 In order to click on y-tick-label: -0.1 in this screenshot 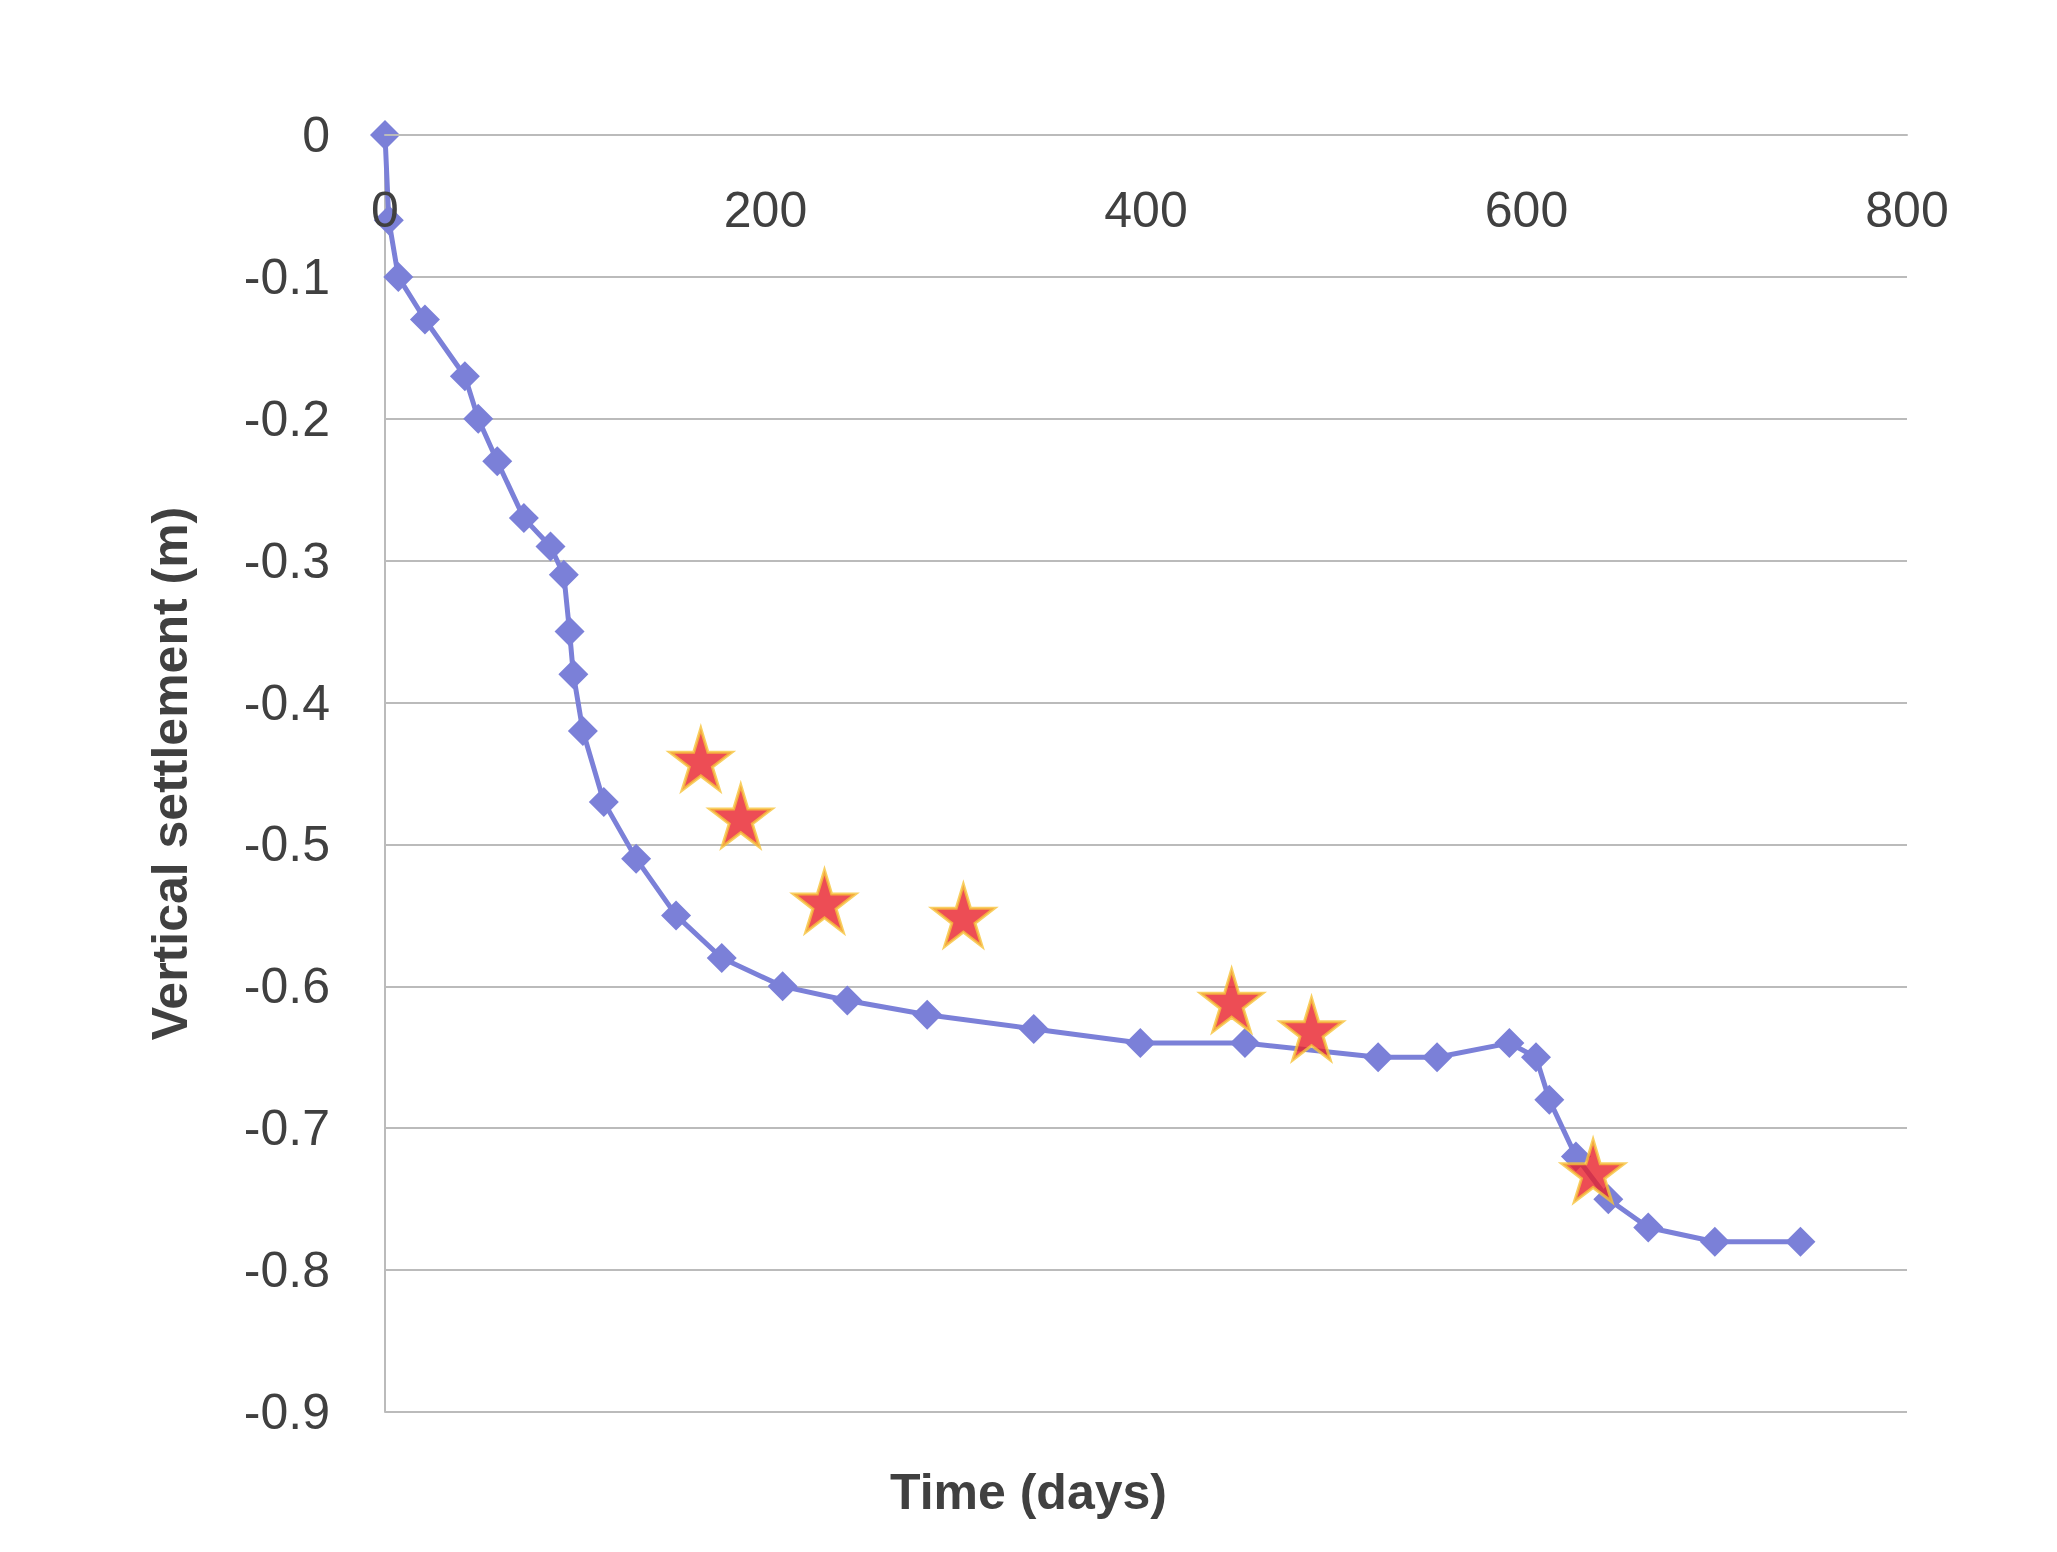, I will do `click(286, 276)`.